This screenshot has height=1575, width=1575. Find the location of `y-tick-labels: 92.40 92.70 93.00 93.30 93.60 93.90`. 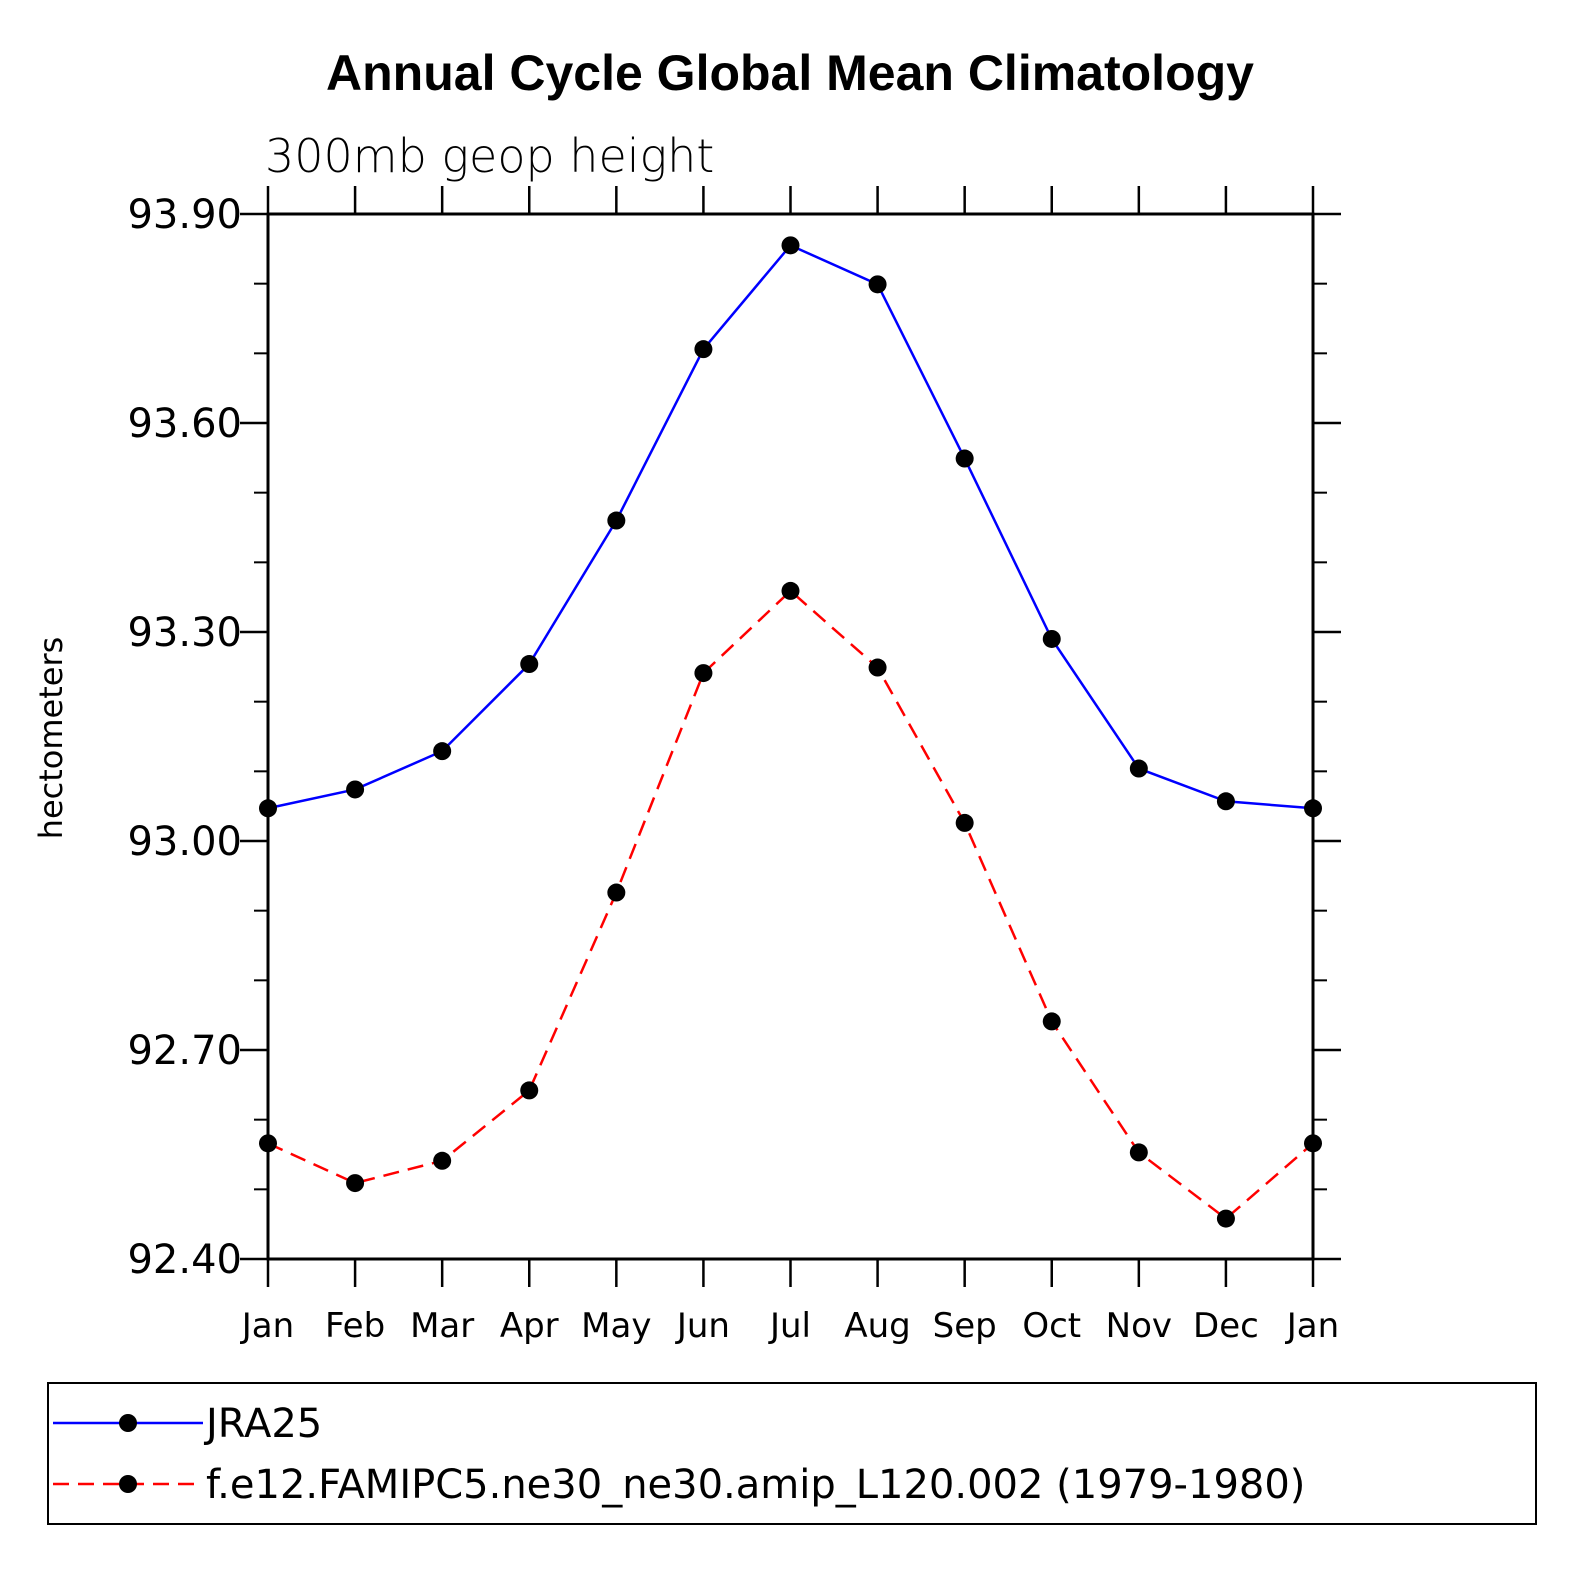

y-tick-labels: 92.40 92.70 93.00 93.30 93.60 93.90 is located at coordinates (184, 737).